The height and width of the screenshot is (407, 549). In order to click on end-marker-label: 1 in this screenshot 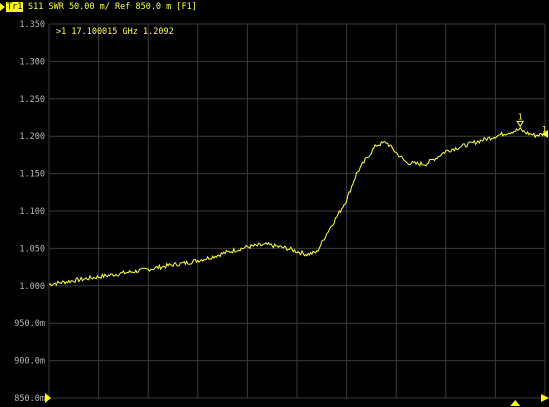, I will do `click(544, 129)`.